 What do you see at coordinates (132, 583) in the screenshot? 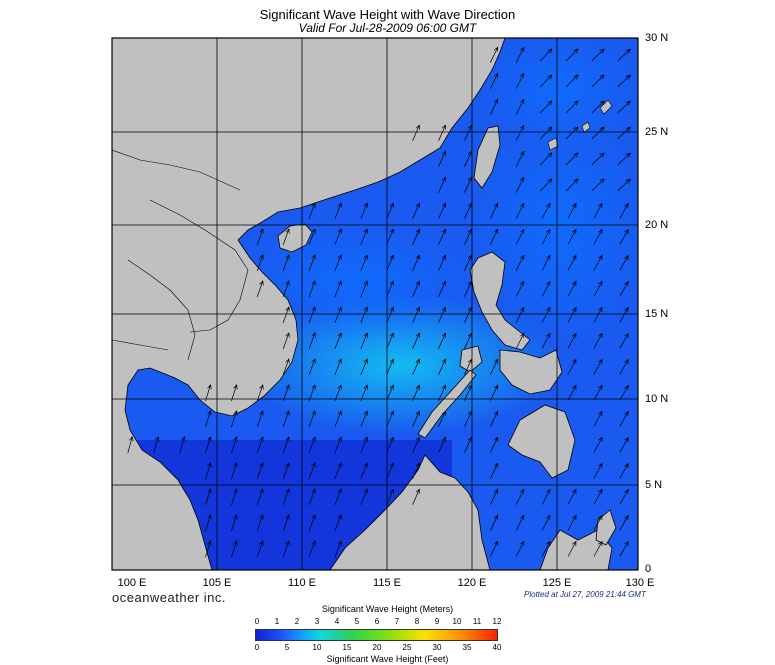
I see `lon-label-100e: 100 E` at bounding box center [132, 583].